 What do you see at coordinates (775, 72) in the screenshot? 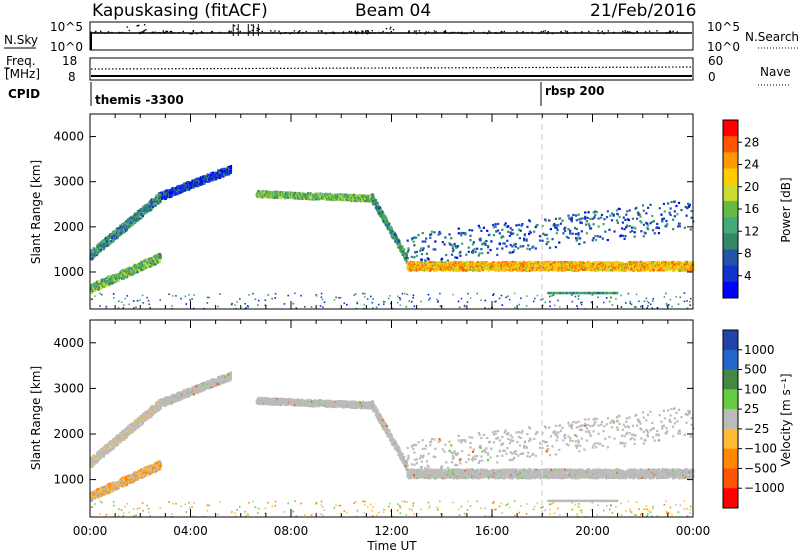
I see `nave-label: Nave` at bounding box center [775, 72].